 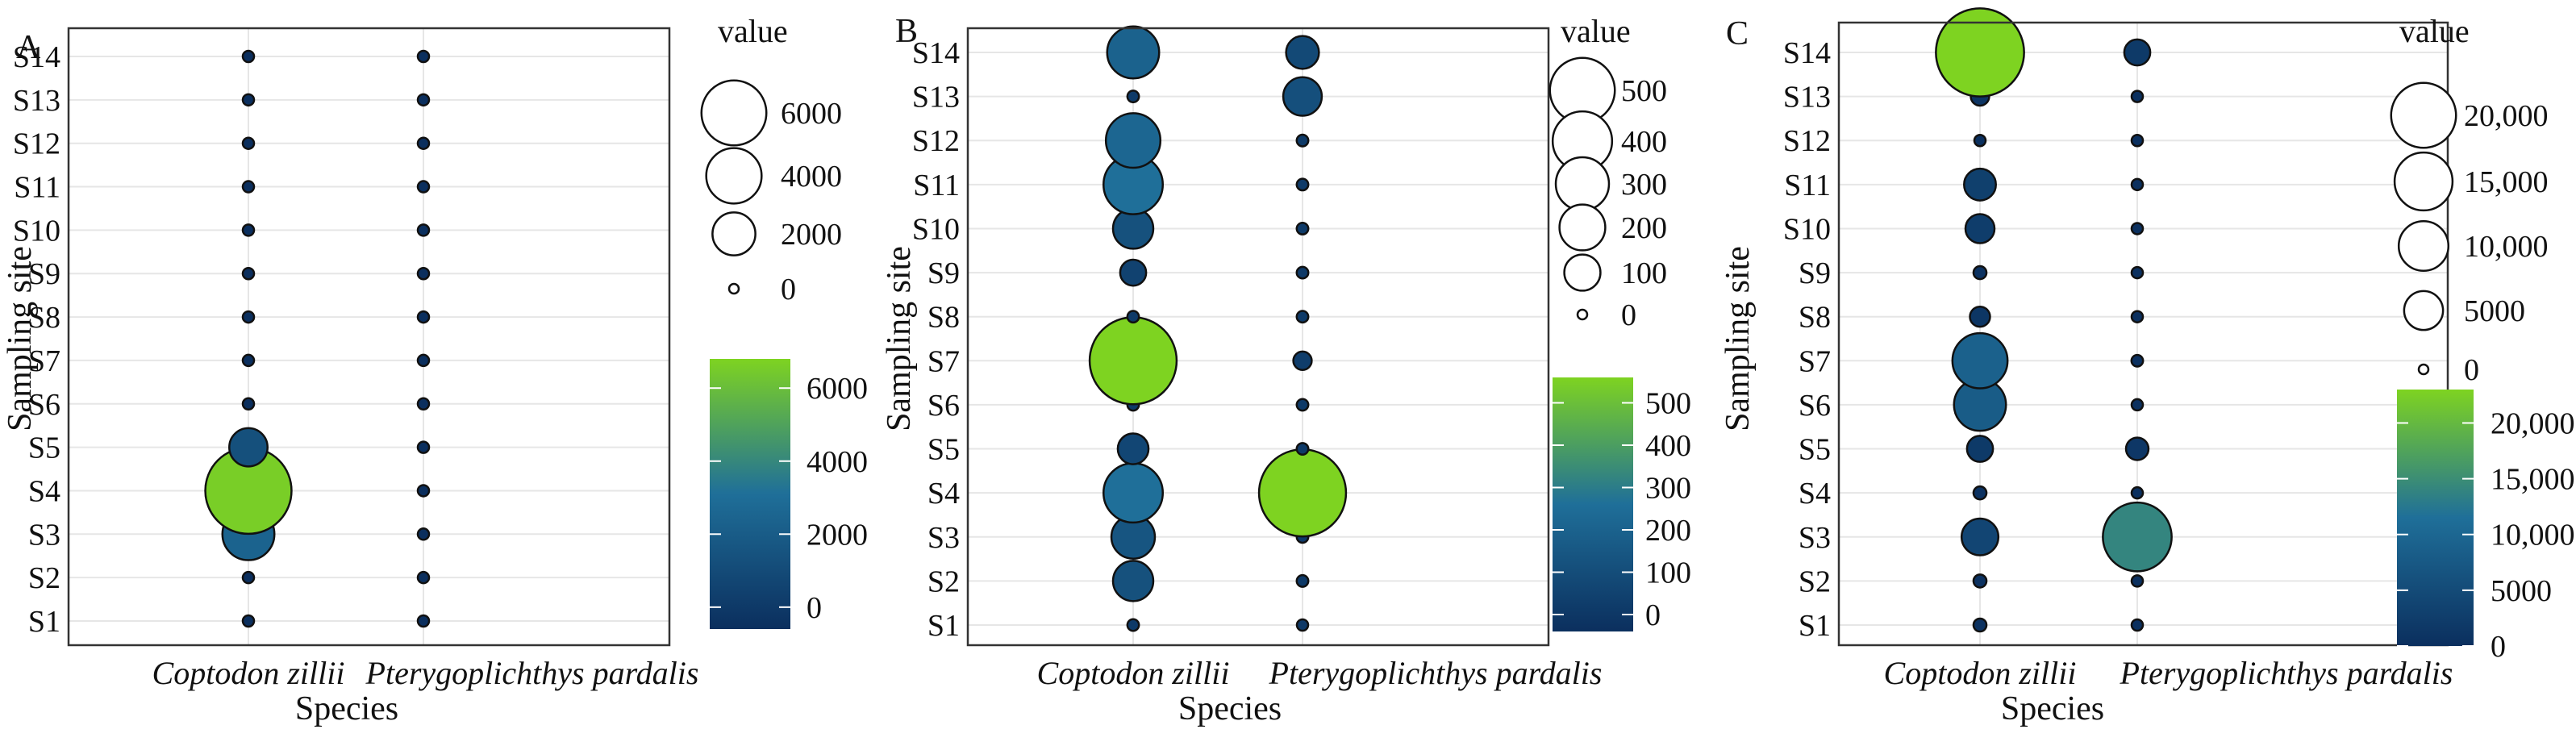 I want to click on y-tick-label: S14, so click(x=36, y=57).